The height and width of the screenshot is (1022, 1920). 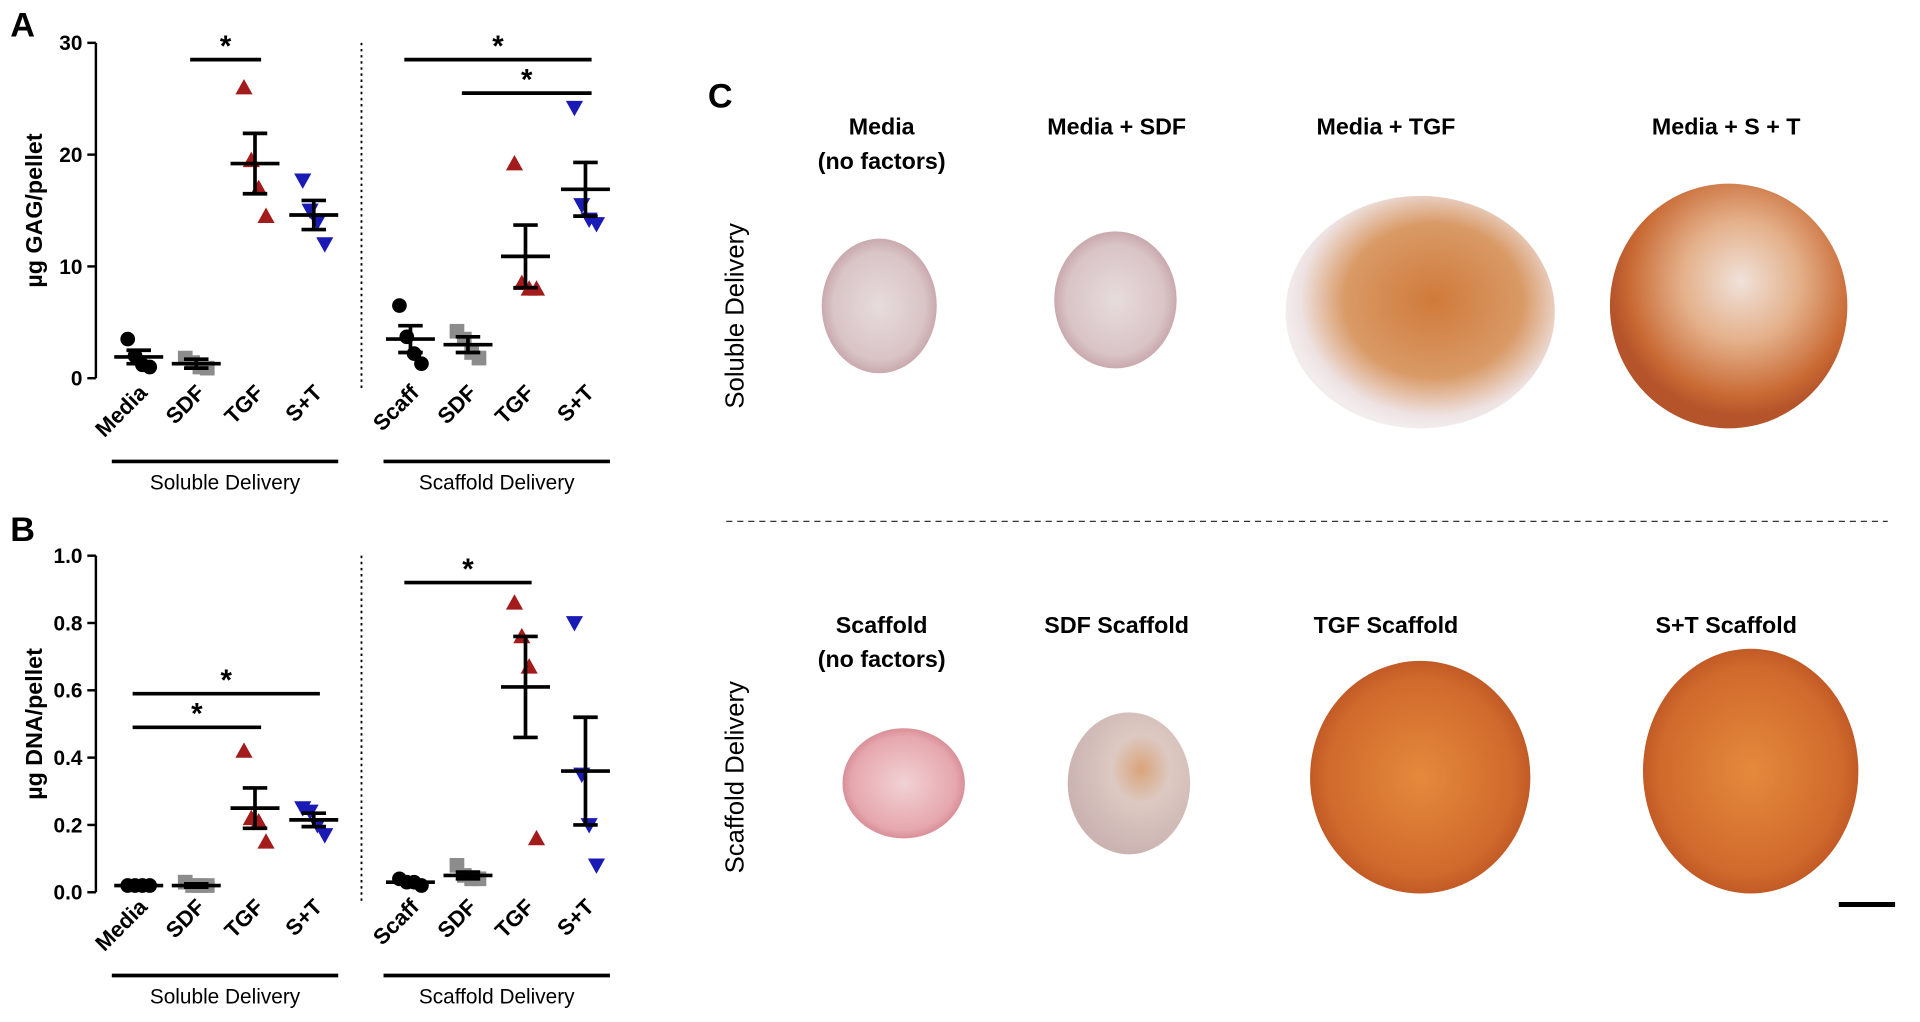 I want to click on row-label: Soluble Delivery, so click(x=735, y=316).